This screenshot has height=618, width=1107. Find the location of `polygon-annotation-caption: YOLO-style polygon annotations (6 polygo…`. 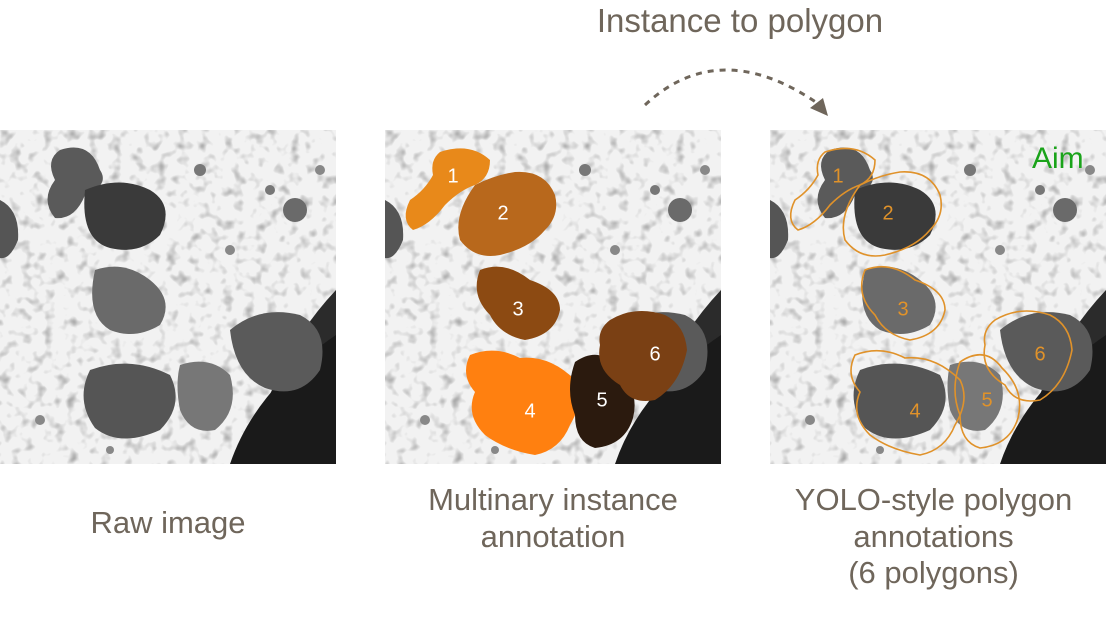

polygon-annotation-caption: YOLO-style polygon annotations (6 polygo… is located at coordinates (933, 537).